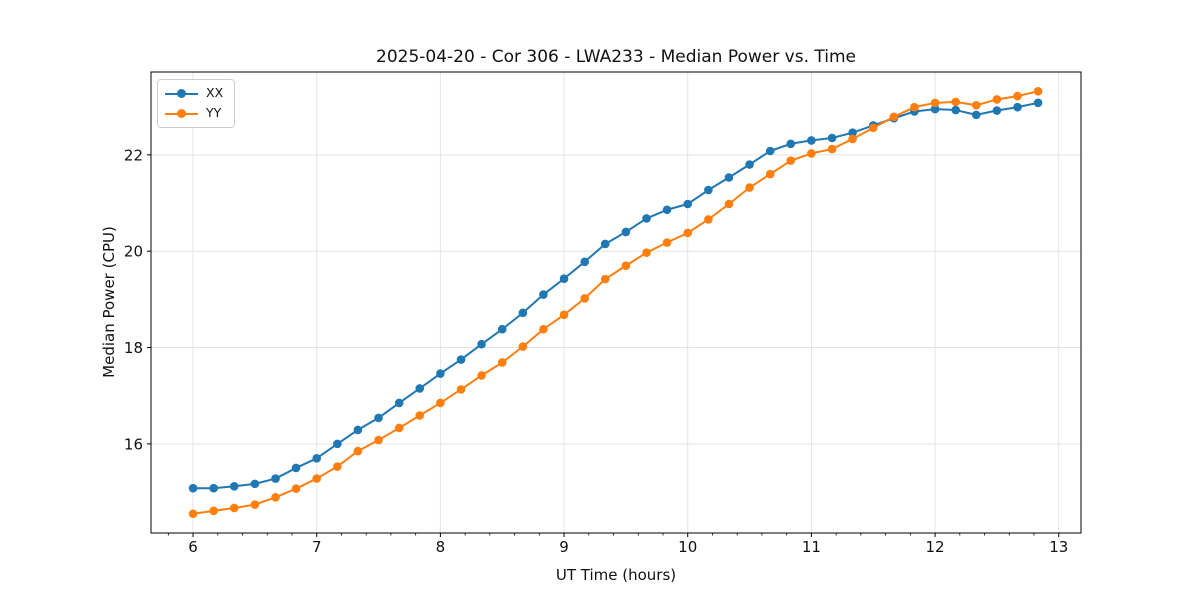 The width and height of the screenshot is (1200, 600). Describe the element at coordinates (317, 547) in the screenshot. I see `x-tick-label: 7` at that location.